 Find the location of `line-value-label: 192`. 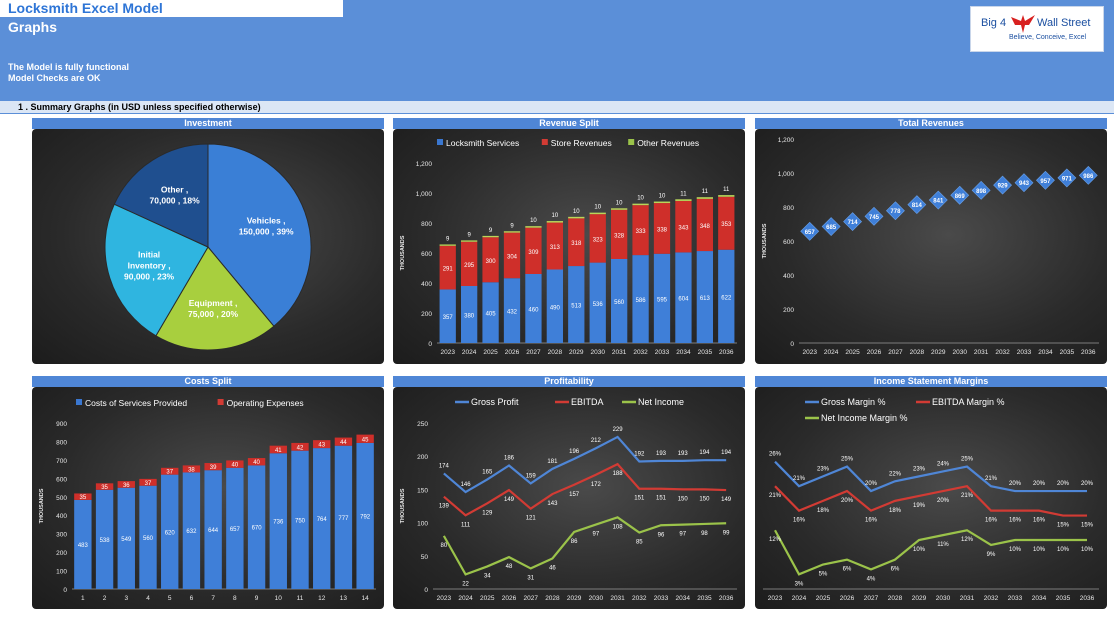

line-value-label: 192 is located at coordinates (639, 455).